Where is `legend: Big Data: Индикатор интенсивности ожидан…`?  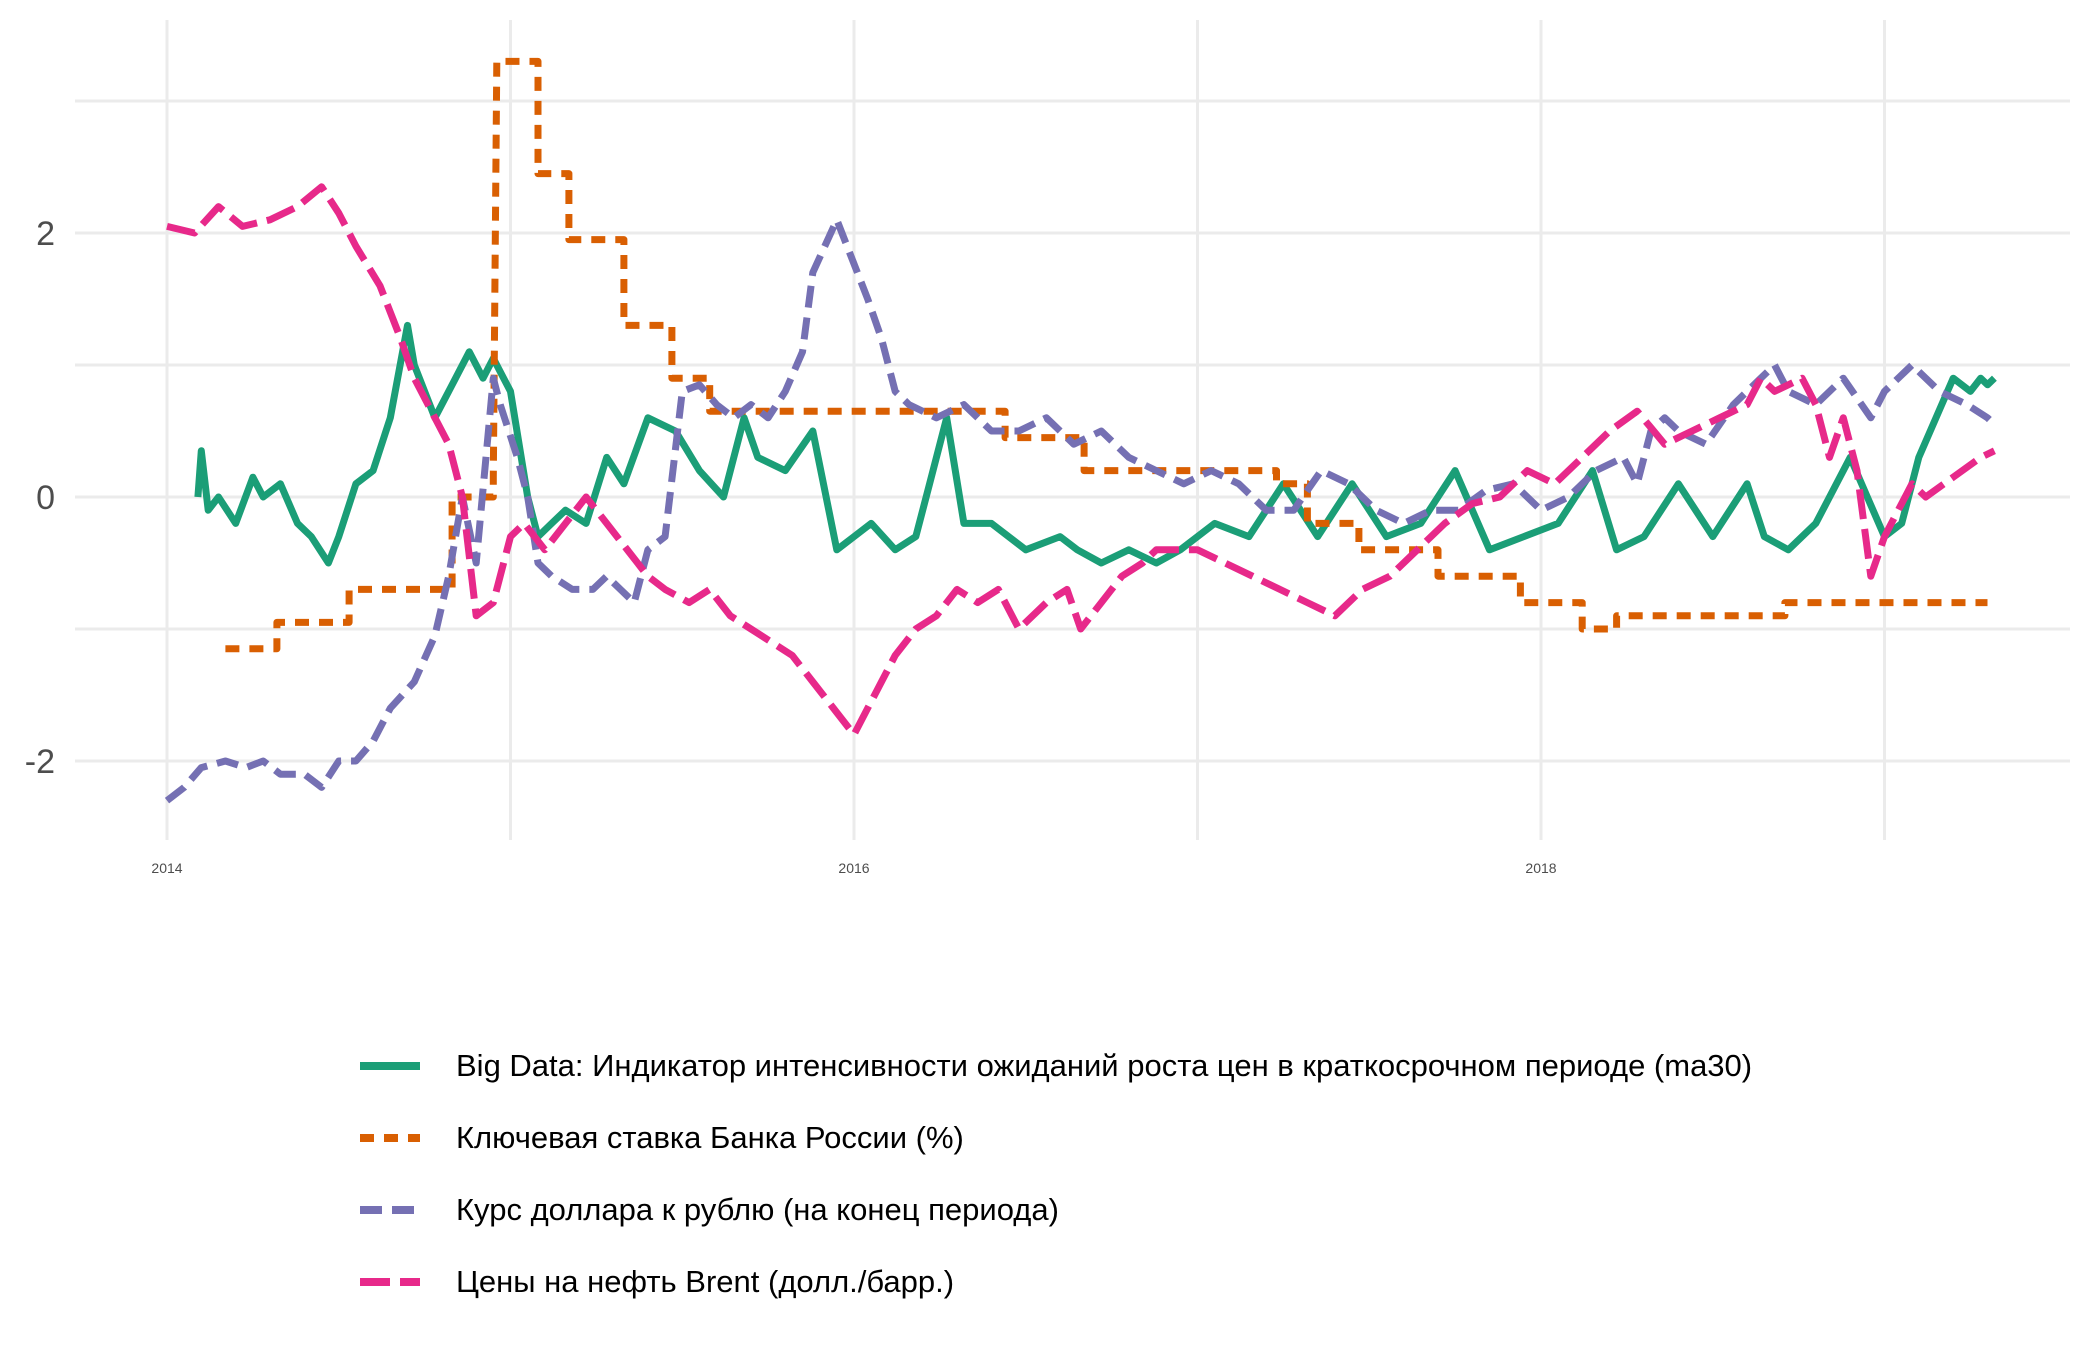 legend: Big Data: Индикатор интенсивности ожидан… is located at coordinates (1056, 1174).